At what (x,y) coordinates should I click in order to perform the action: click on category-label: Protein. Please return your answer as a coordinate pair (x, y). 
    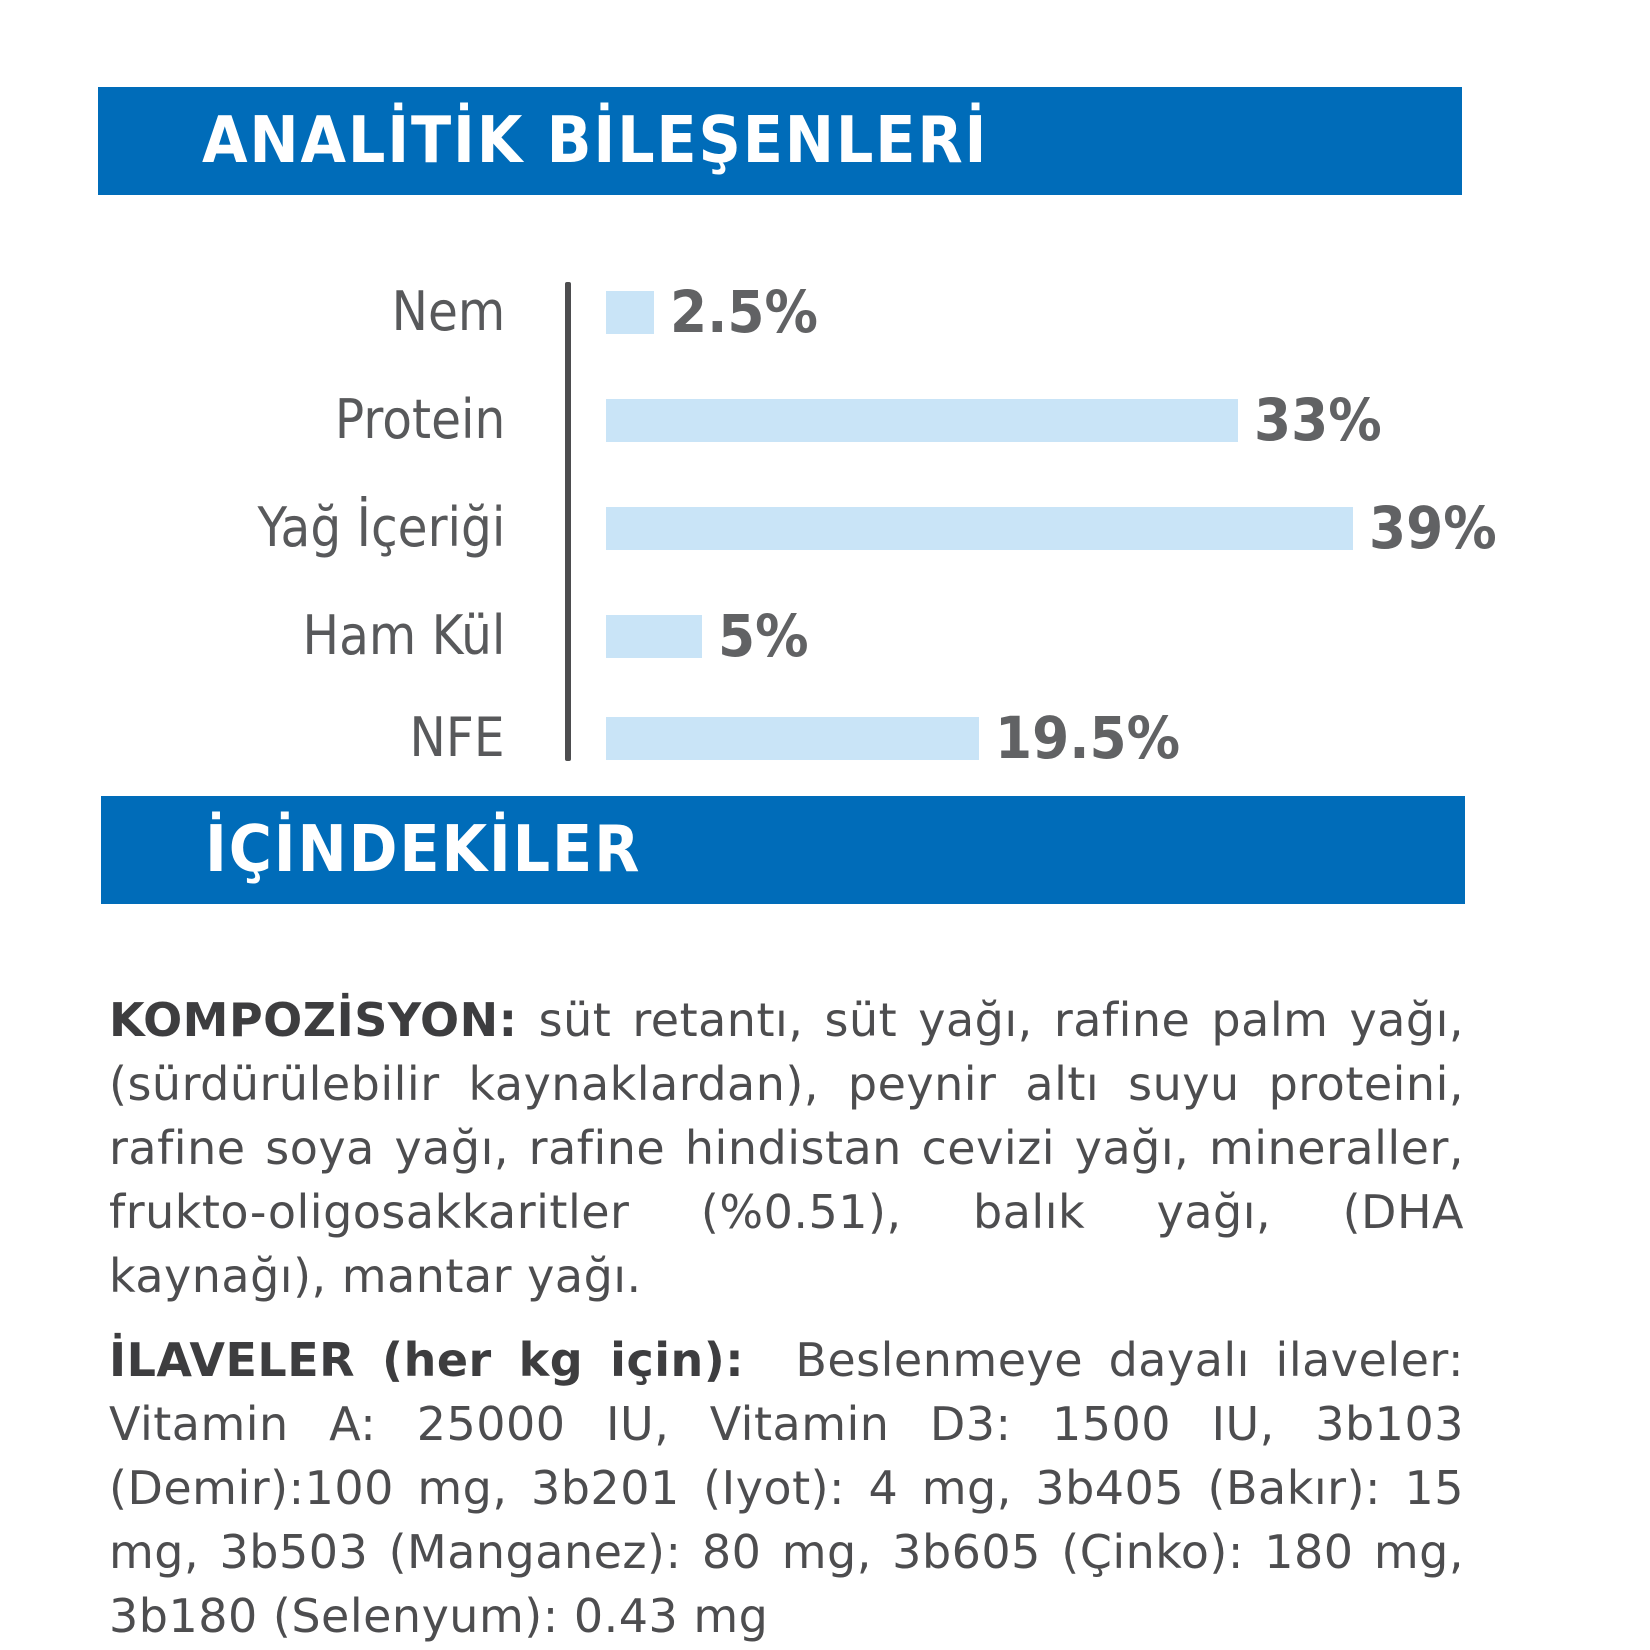
    Looking at the image, I should click on (419, 419).